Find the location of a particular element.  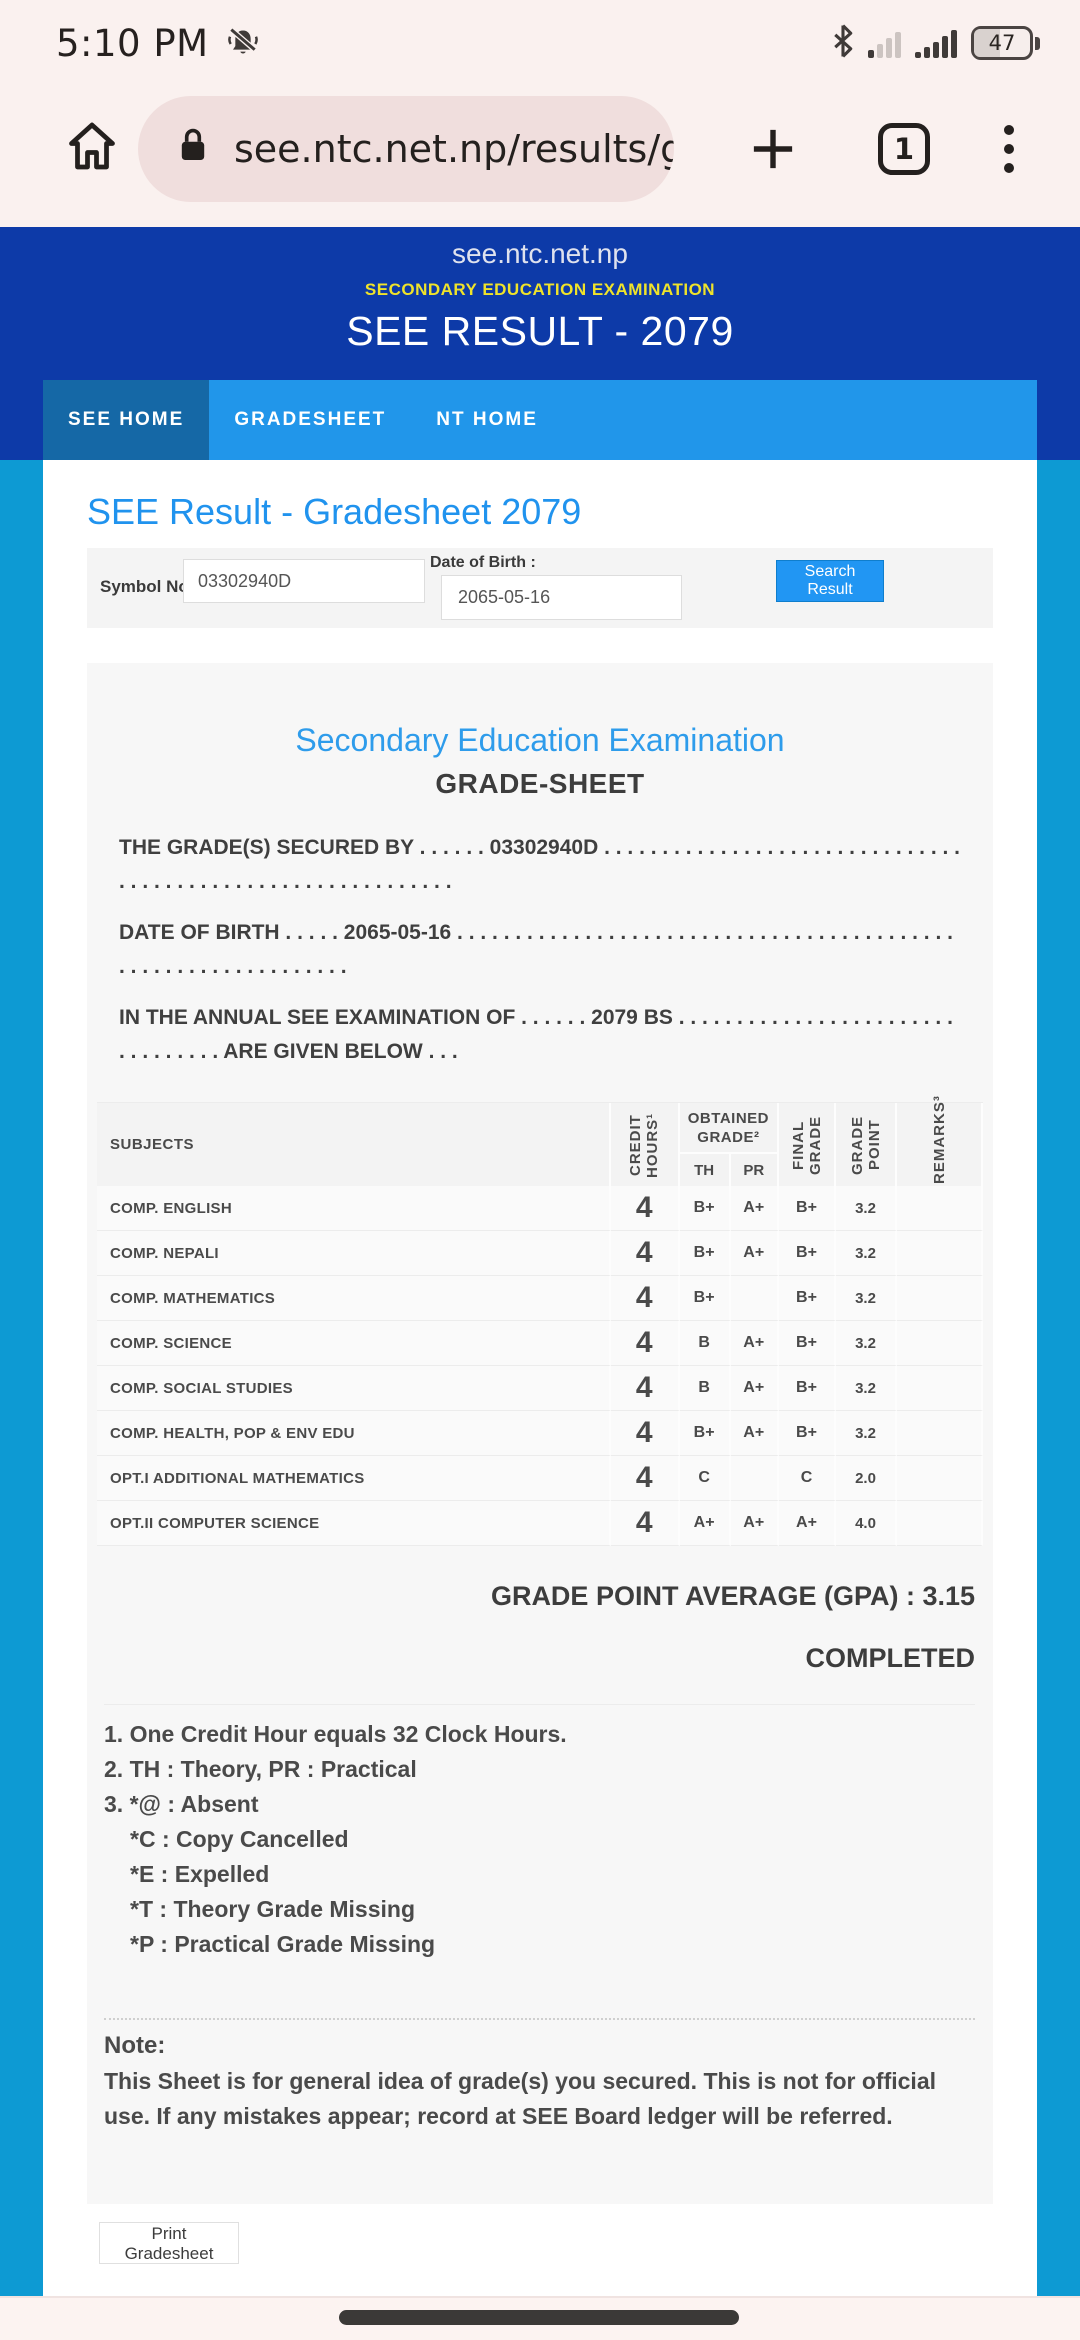

status-bar: 5:10 PM is located at coordinates (540, 43).